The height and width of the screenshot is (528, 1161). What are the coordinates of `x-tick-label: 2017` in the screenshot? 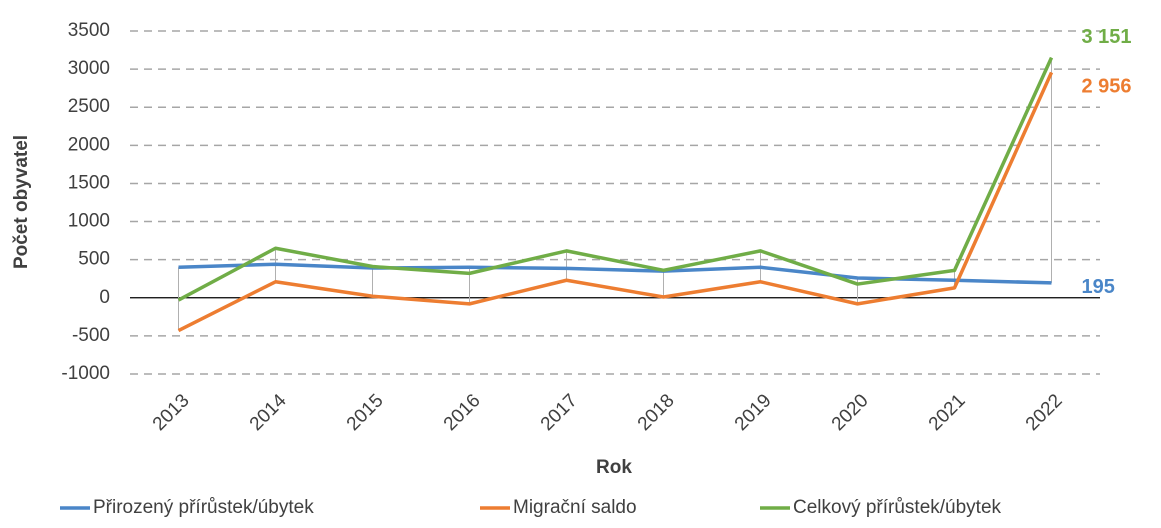 It's located at (559, 412).